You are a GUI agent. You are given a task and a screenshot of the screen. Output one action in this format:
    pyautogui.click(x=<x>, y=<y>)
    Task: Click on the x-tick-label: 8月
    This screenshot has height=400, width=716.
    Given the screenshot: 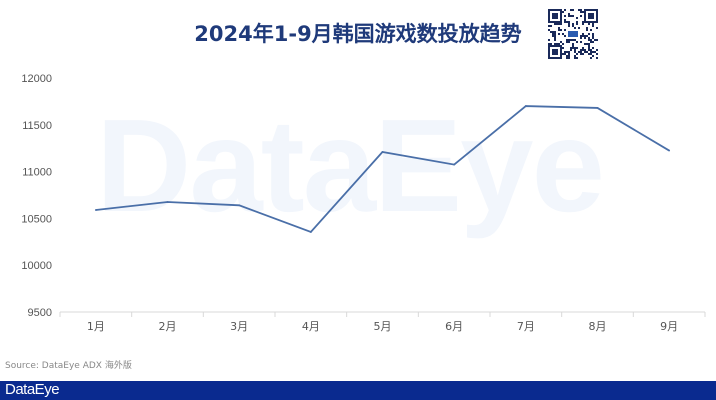 What is the action you would take?
    pyautogui.click(x=598, y=326)
    